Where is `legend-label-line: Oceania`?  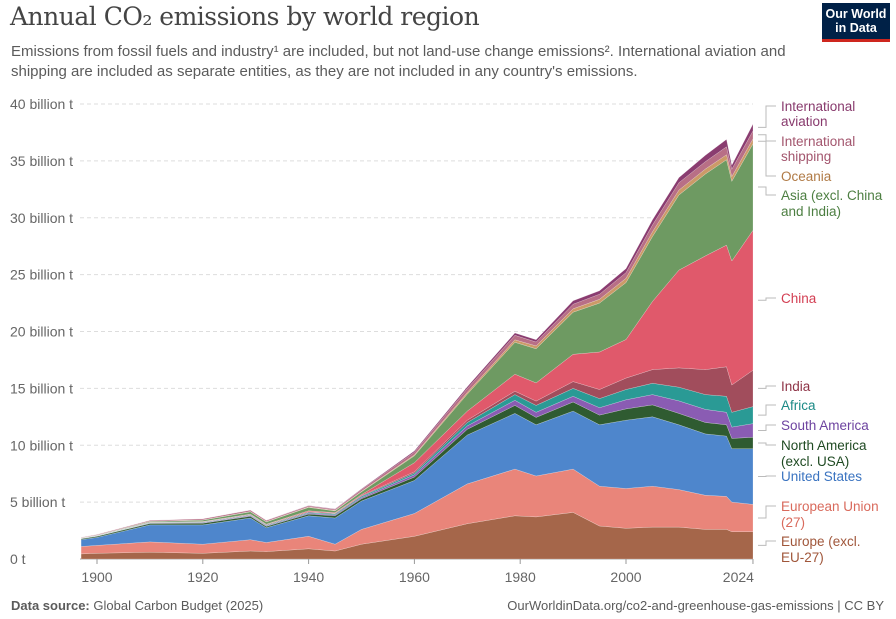
legend-label-line: Oceania is located at coordinates (806, 176).